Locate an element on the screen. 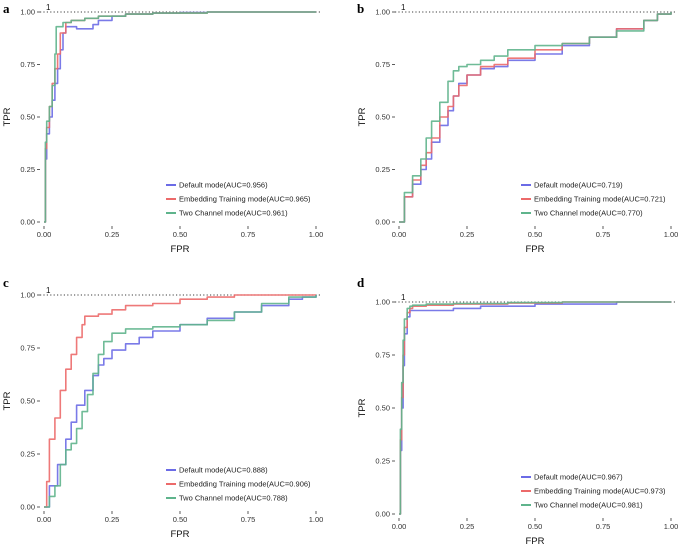 This screenshot has height=555, width=685. legend-label-embedding: Embedding Training mode(AUC=0.965) is located at coordinates (245, 199).